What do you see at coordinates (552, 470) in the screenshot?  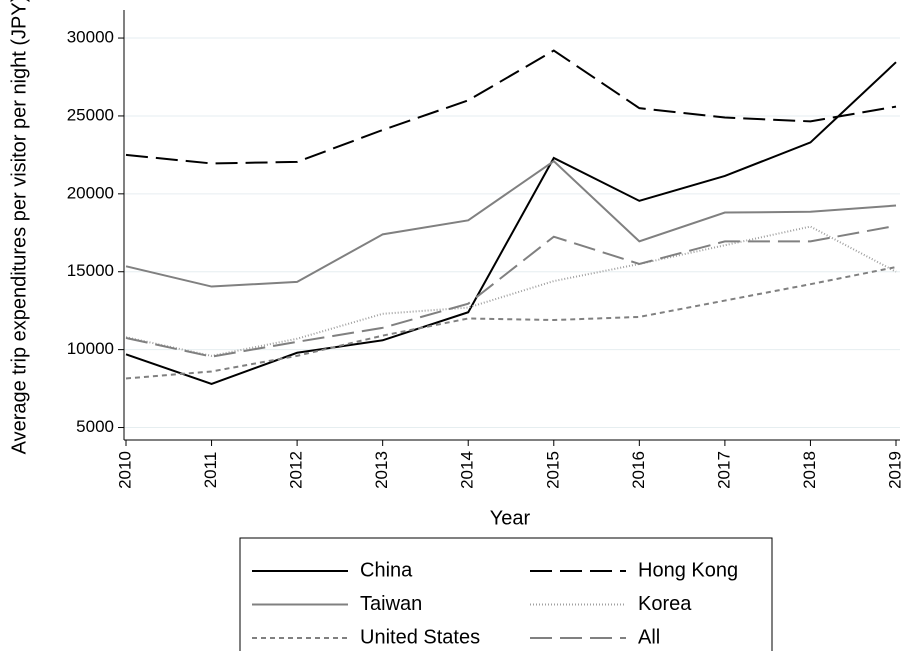 I see `x-tick-label: 2015` at bounding box center [552, 470].